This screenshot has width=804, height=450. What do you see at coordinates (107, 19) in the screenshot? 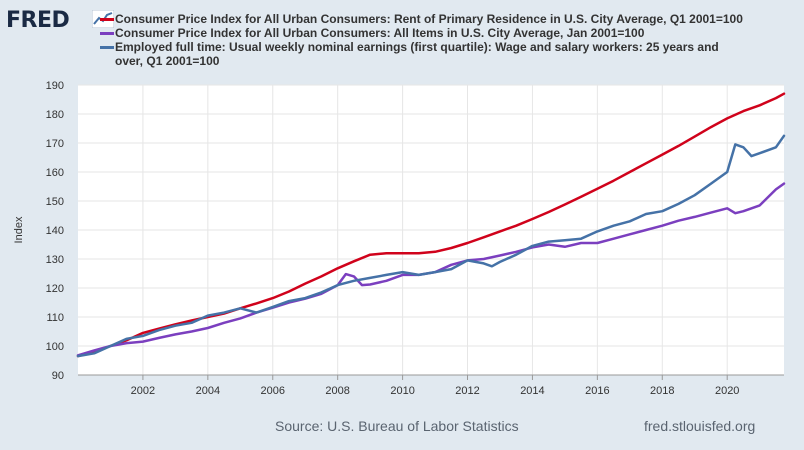
I see `legend-swatch-rent` at bounding box center [107, 19].